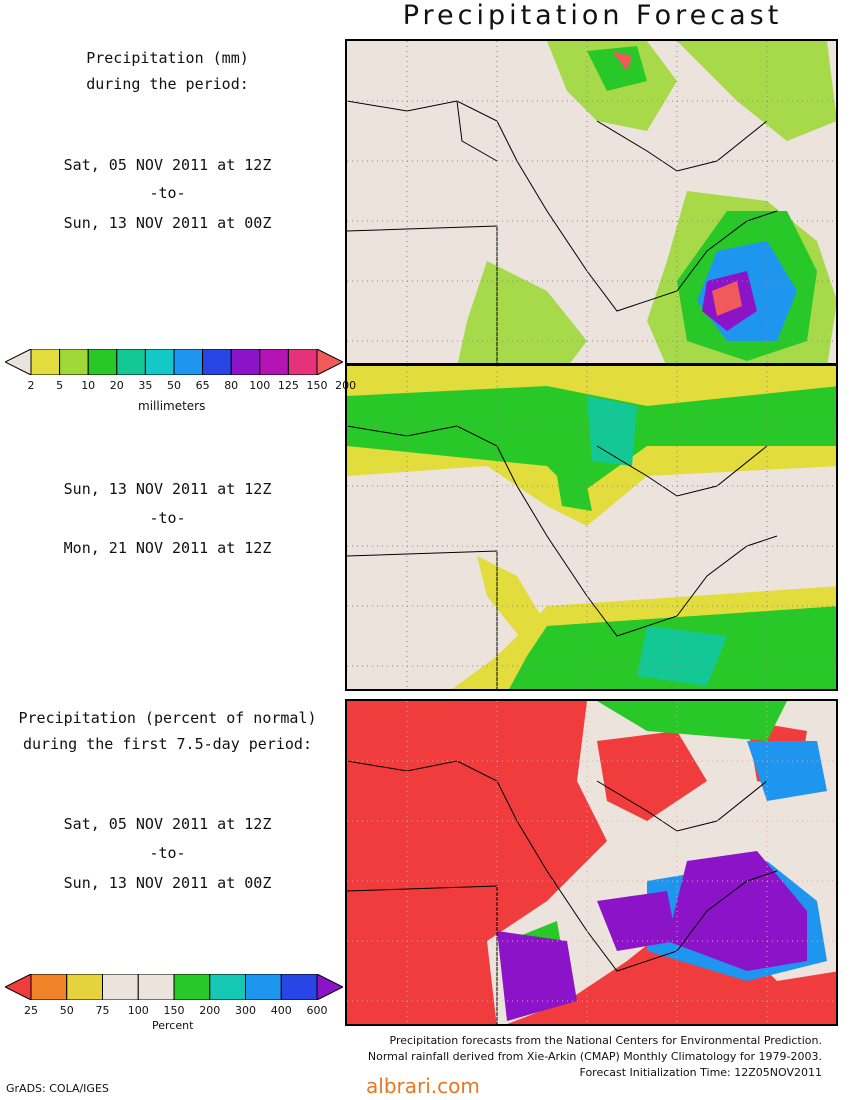 Image resolution: width=850 pixels, height=1100 pixels. What do you see at coordinates (167, 84) in the screenshot?
I see `panel1-heading-2: during the period:` at bounding box center [167, 84].